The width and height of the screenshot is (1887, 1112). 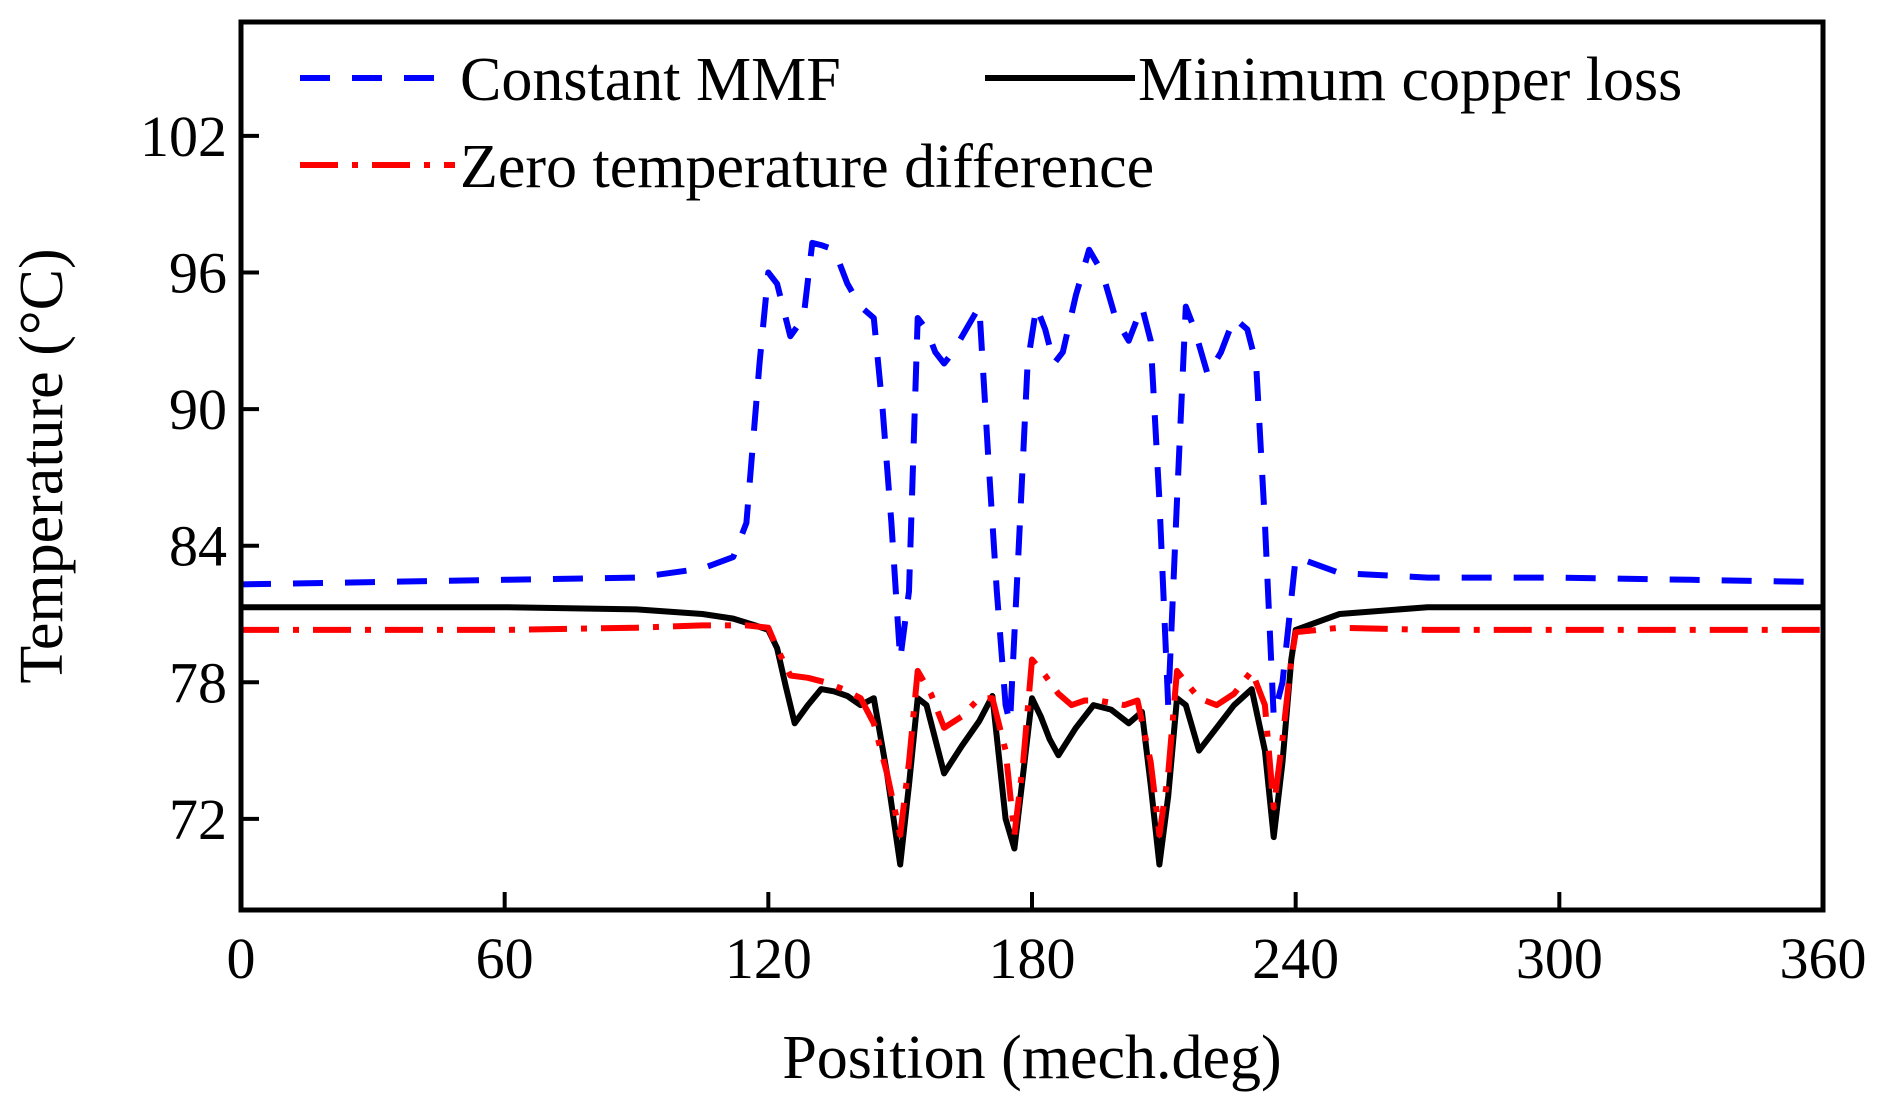 I want to click on x-tick-label: 0, so click(x=241, y=958).